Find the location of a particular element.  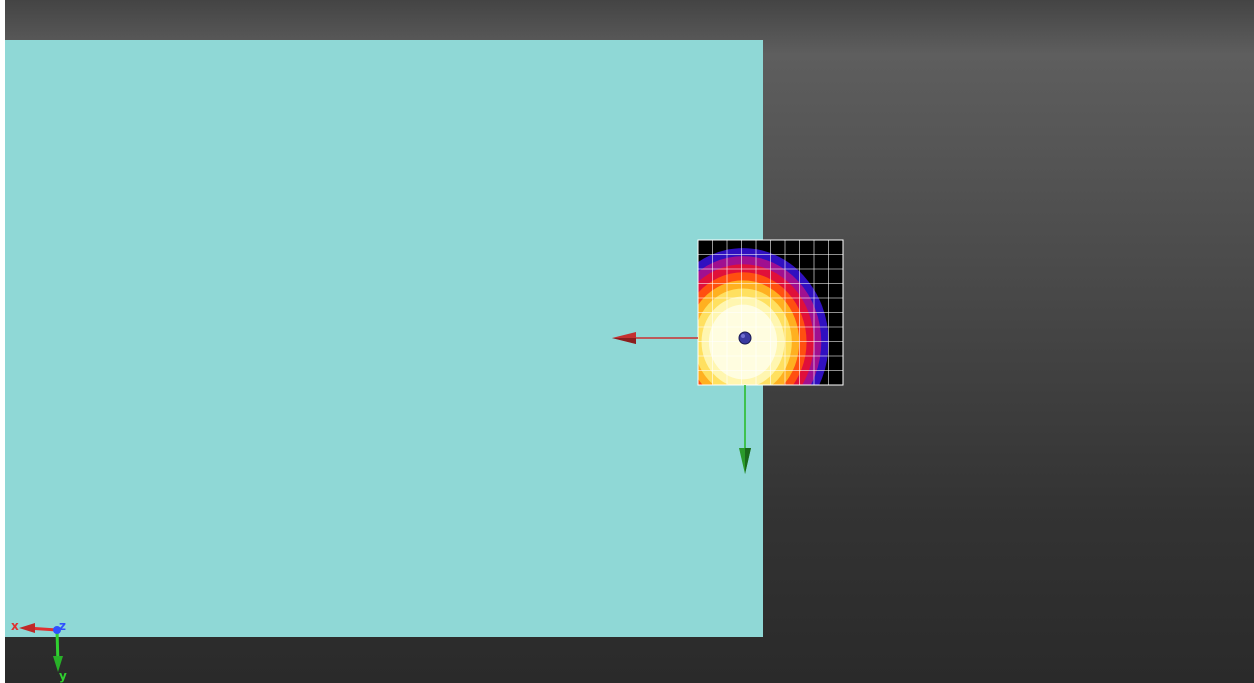

source-heatmap is located at coordinates (747, 341).